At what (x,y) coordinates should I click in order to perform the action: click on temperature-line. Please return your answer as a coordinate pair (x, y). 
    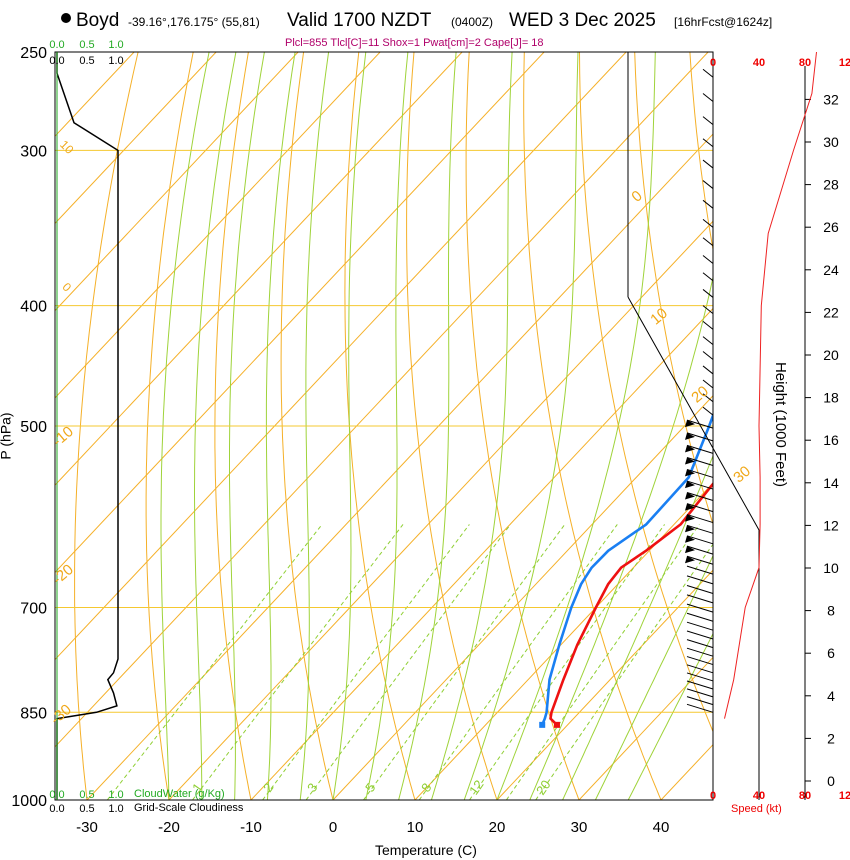
    Looking at the image, I should click on (631, 603).